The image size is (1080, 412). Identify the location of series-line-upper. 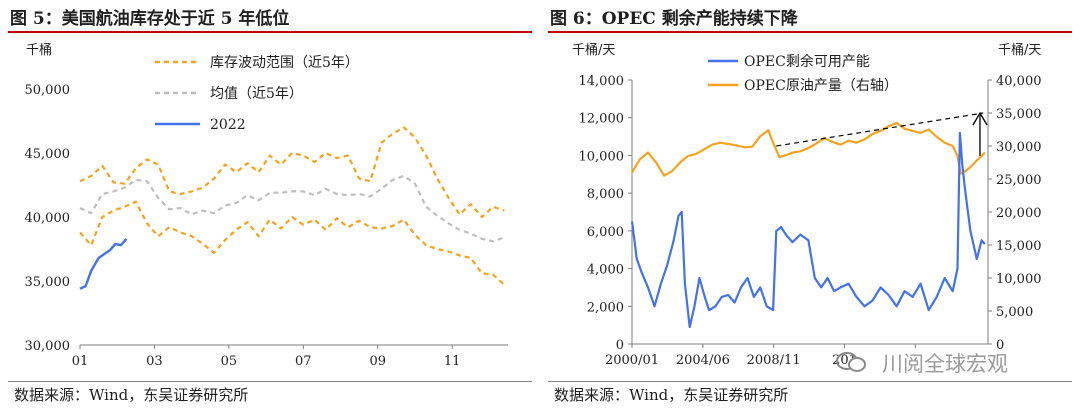
(292, 172).